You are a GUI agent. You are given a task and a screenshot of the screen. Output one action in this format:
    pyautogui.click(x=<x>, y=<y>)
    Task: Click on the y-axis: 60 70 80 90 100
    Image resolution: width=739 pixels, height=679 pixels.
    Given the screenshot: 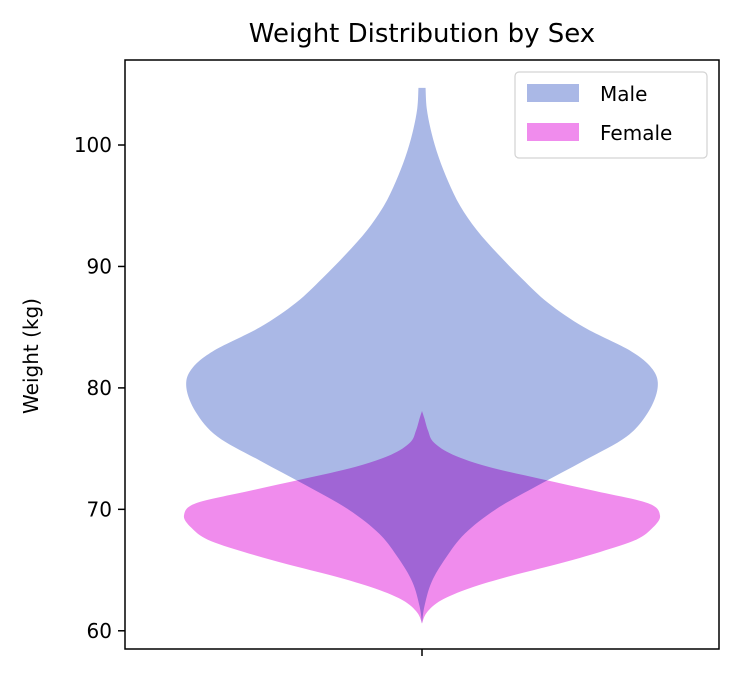 What is the action you would take?
    pyautogui.click(x=99, y=388)
    